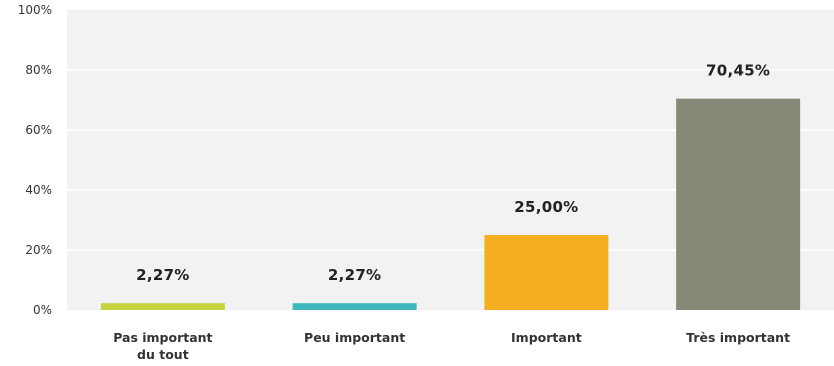 Image resolution: width=834 pixels, height=366 pixels. I want to click on x-tick-label-line: Pas important, so click(162, 337).